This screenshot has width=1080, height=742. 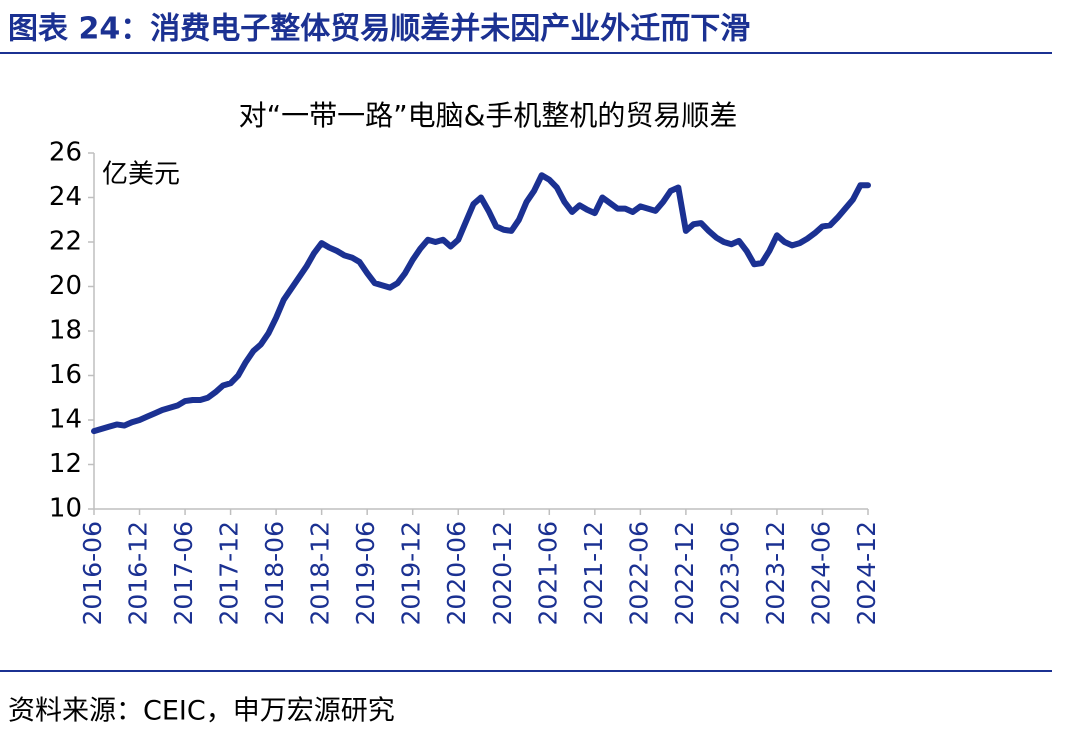 I want to click on y-axis-label: 亿美元, so click(x=141, y=175).